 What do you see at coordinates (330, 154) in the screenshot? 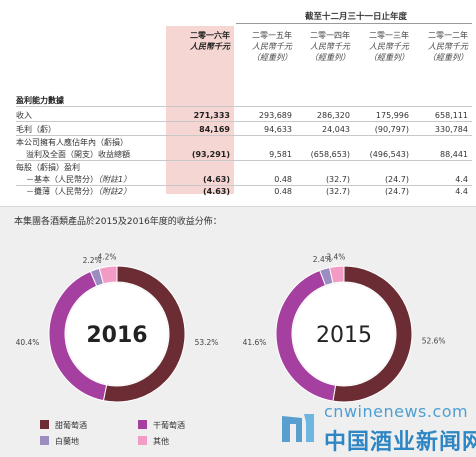
I see `table-cell: (658,653)` at bounding box center [330, 154].